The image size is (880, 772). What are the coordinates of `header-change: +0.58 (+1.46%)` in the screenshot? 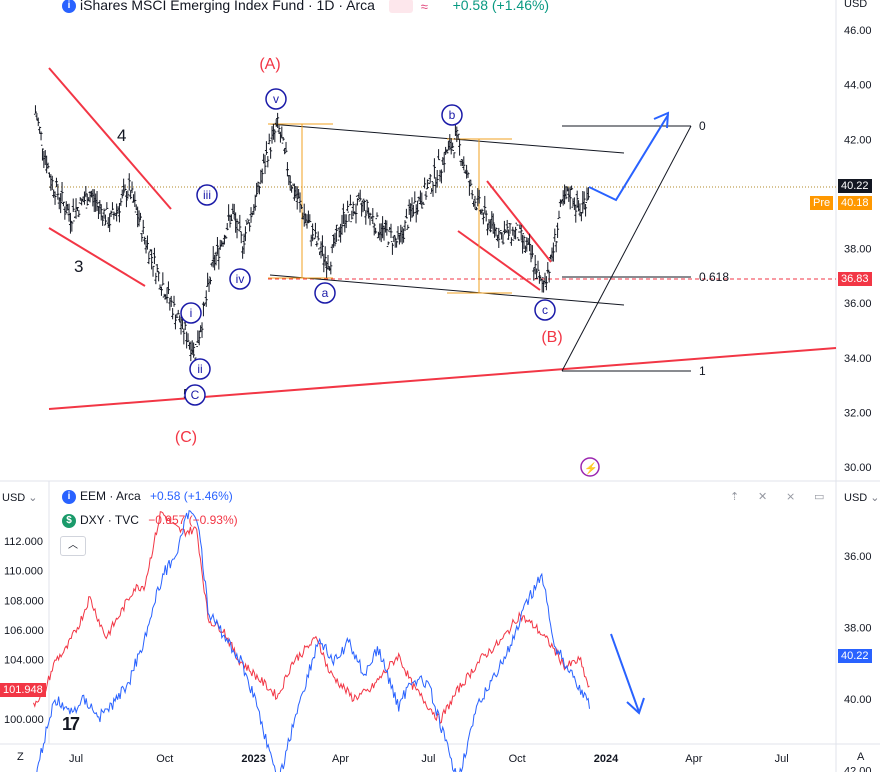 It's located at (501, 6).